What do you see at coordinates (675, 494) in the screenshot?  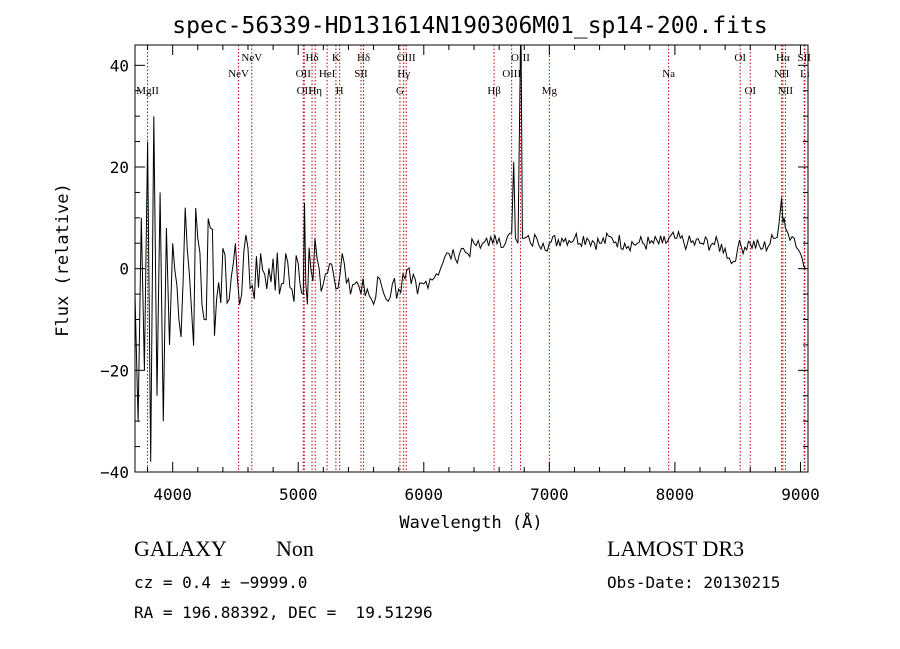 I see `x-tick-label: 8000` at bounding box center [675, 494].